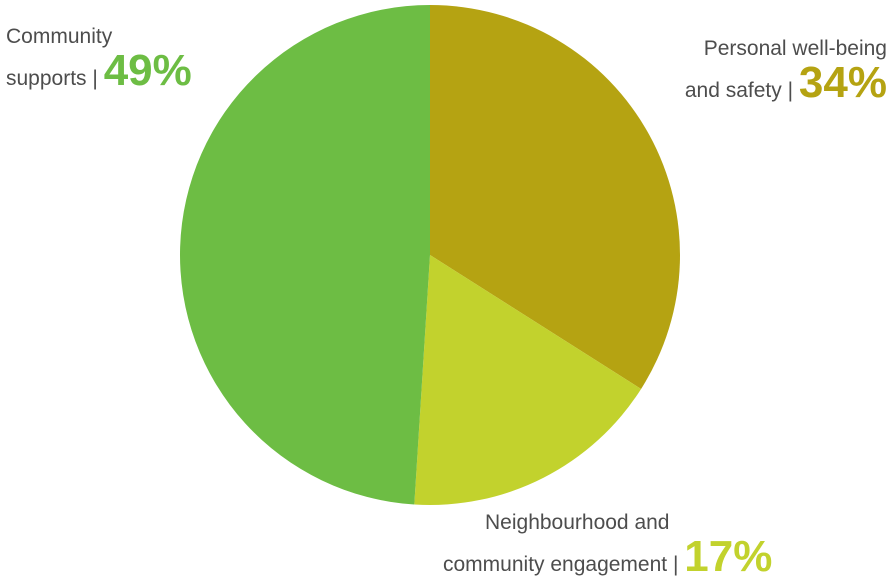 This screenshot has width=895, height=581. What do you see at coordinates (147, 71) in the screenshot?
I see `slice-value-label: 49%` at bounding box center [147, 71].